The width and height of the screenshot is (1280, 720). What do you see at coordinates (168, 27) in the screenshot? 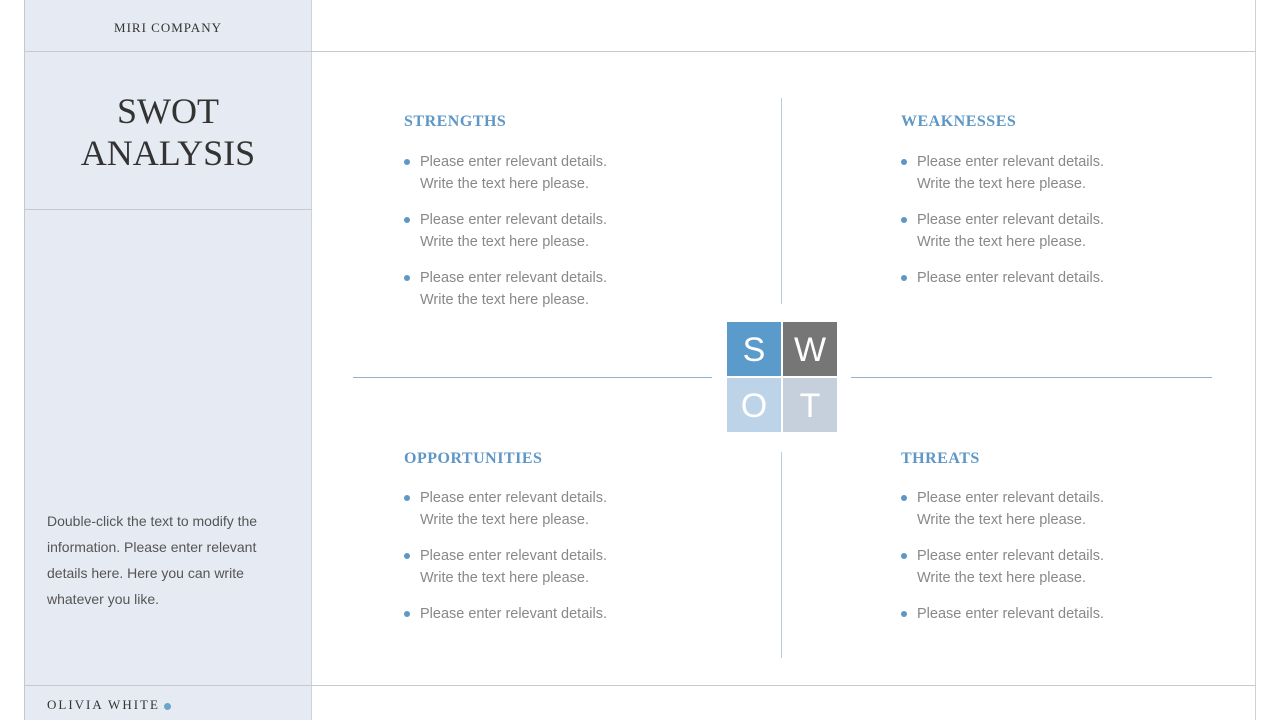
I see `company-name: MIRI COMPANY` at bounding box center [168, 27].